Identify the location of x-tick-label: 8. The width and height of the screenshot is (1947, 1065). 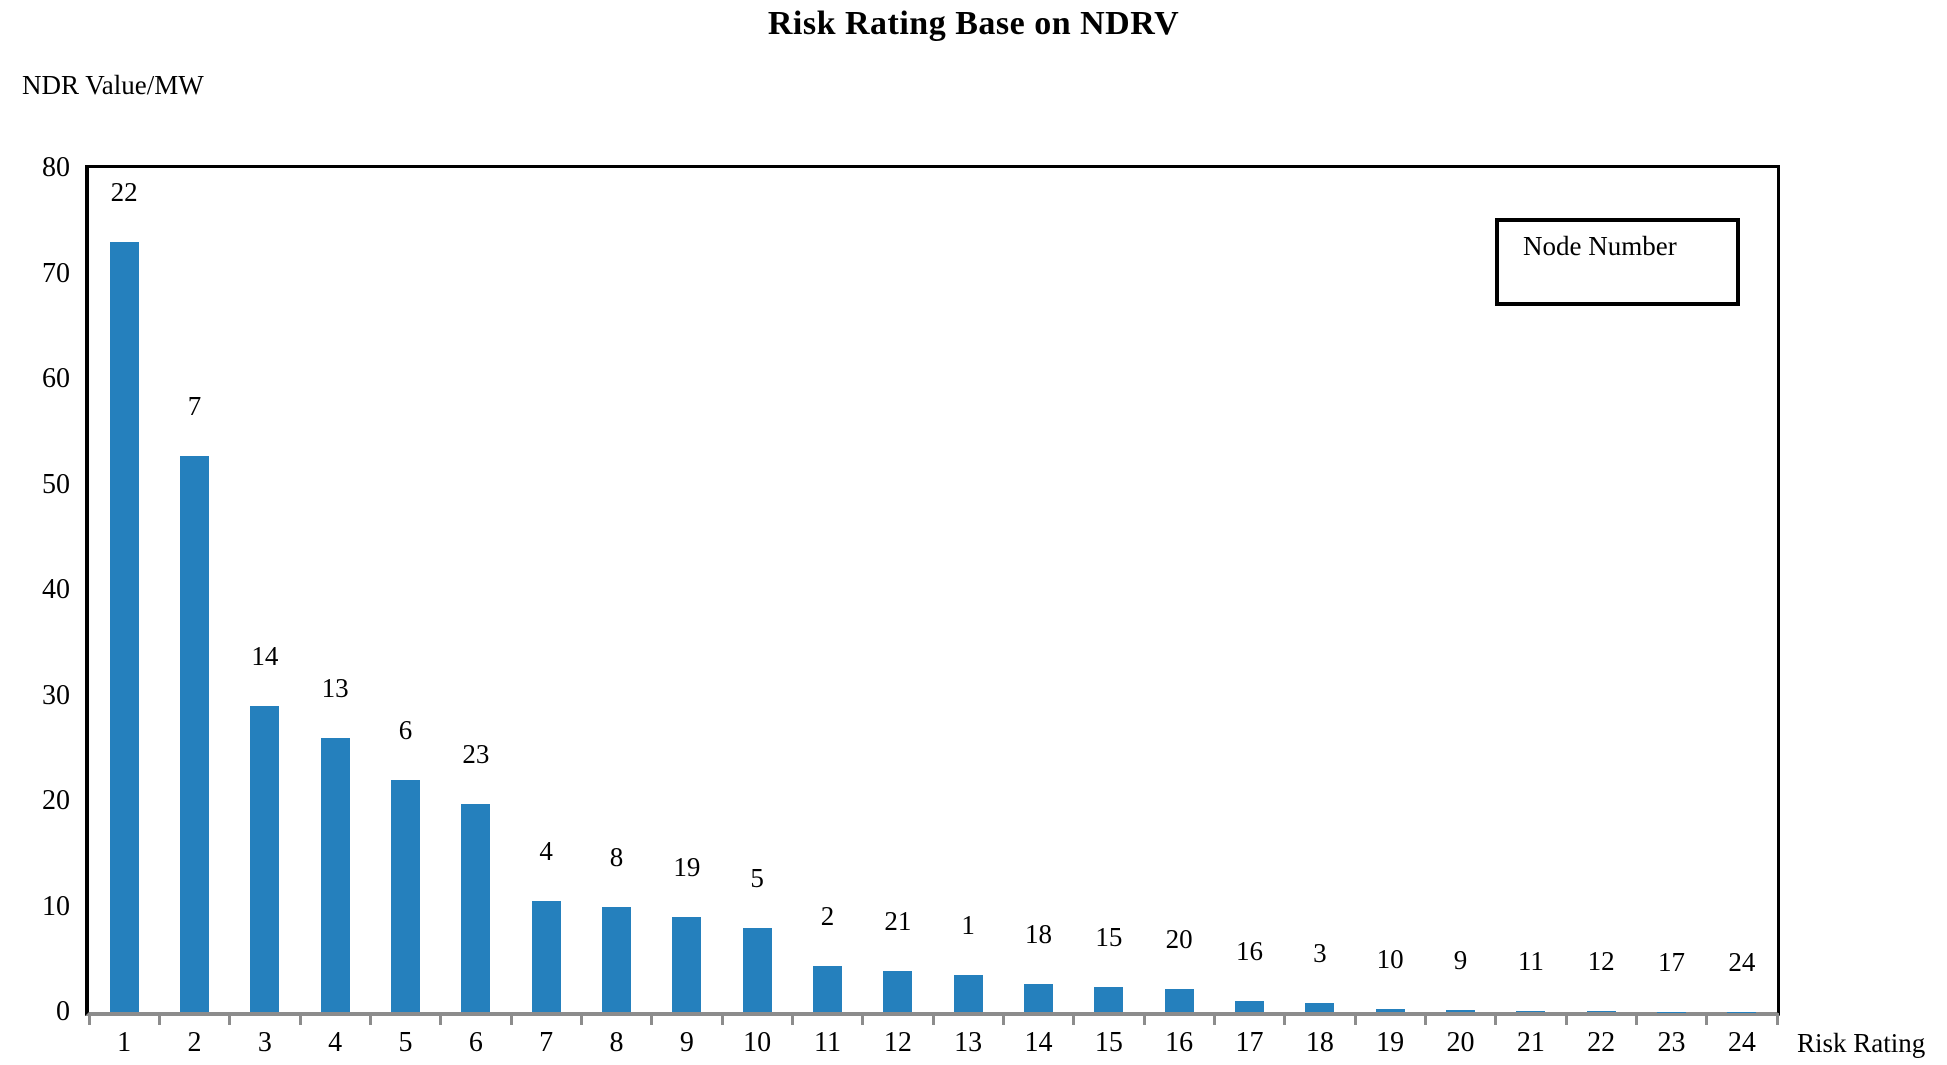
(616, 1042).